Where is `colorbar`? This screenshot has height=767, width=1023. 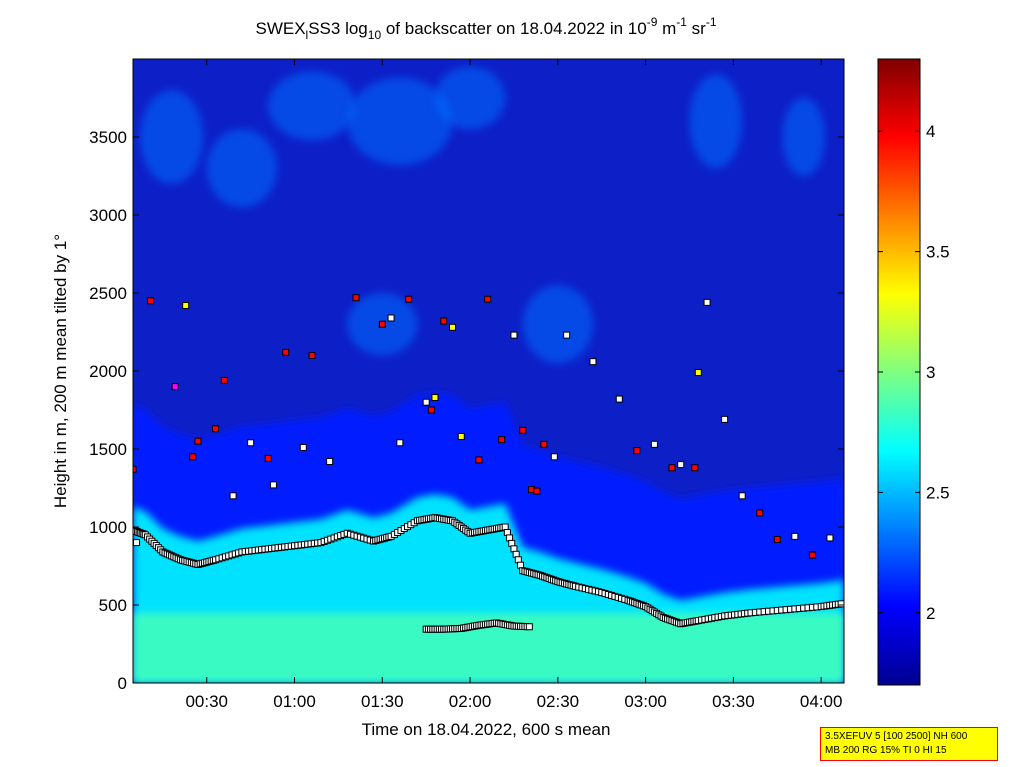 colorbar is located at coordinates (899, 372).